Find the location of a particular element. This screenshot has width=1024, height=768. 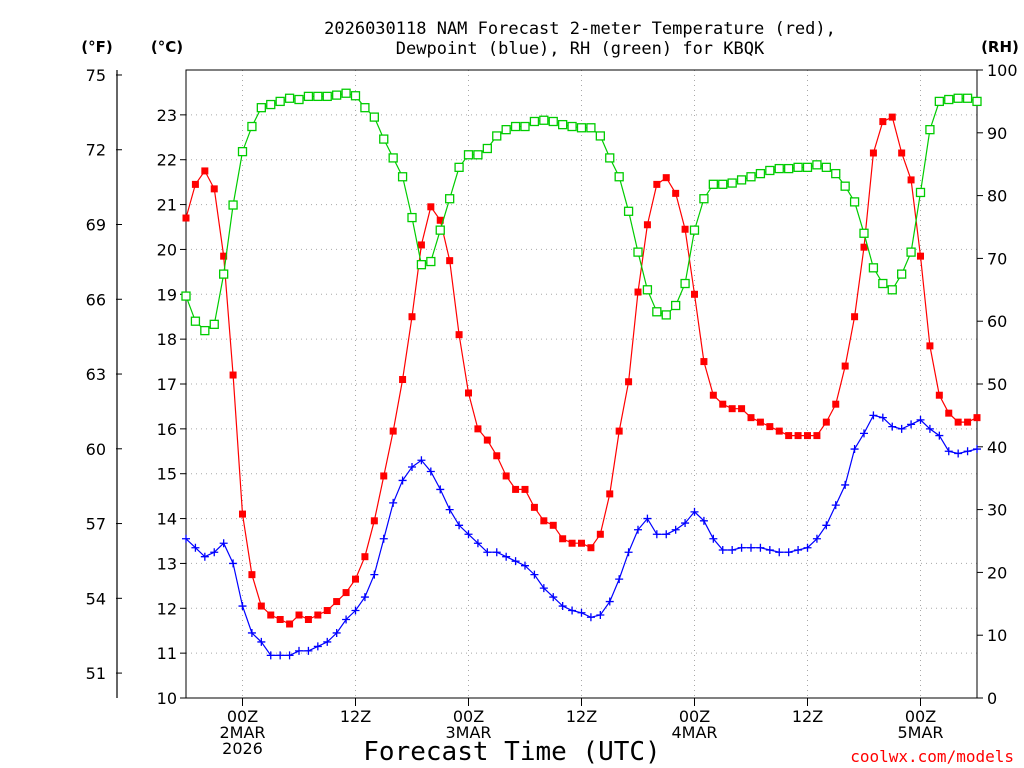

rh-tick-label: 90 is located at coordinates (997, 133).